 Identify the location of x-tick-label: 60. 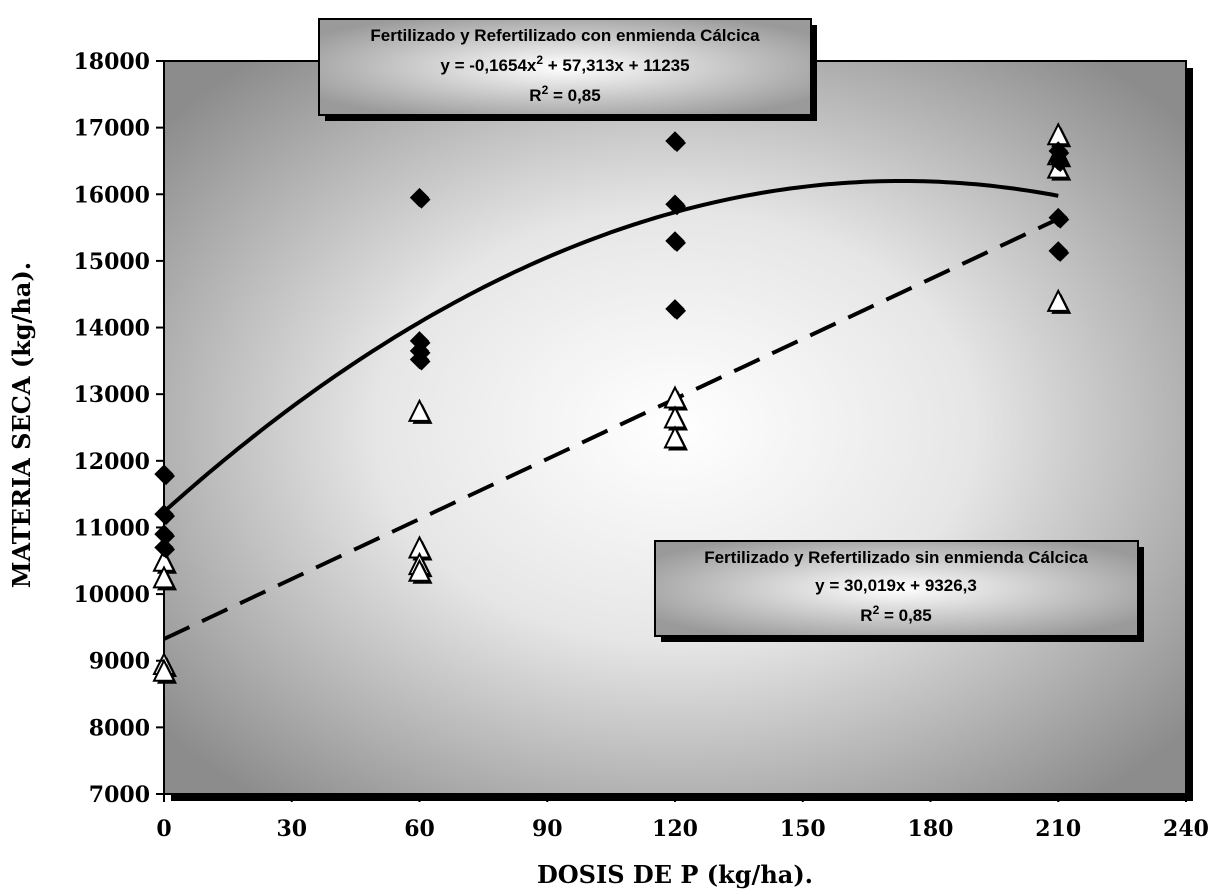
(419, 829).